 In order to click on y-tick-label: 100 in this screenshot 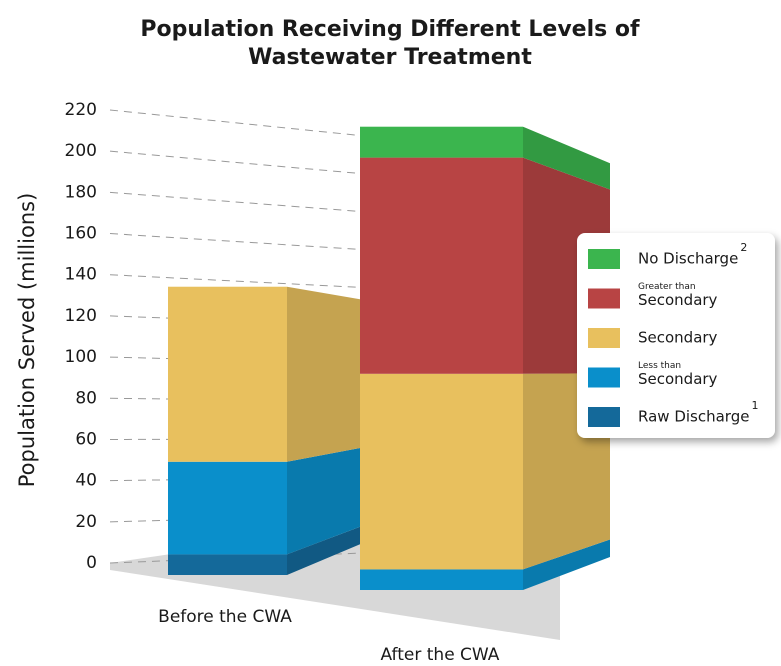, I will do `click(81, 357)`.